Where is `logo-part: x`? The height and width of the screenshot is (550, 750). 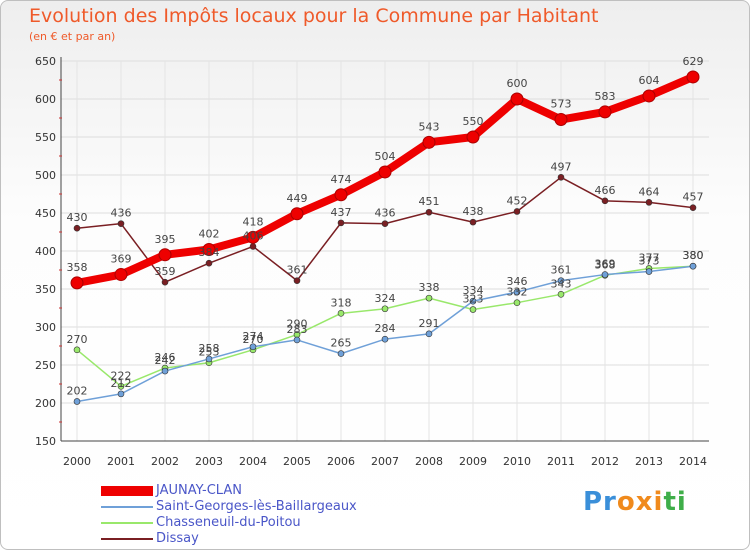 logo-part: x is located at coordinates (644, 502).